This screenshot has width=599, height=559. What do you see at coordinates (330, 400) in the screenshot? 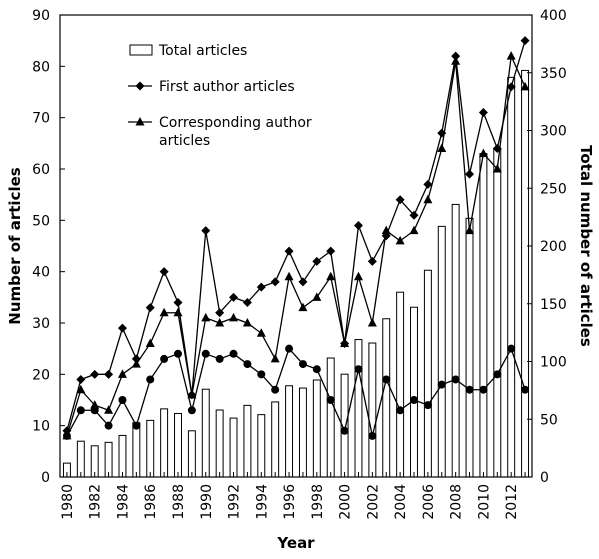
I see `circle-marker-1999` at bounding box center [330, 400].